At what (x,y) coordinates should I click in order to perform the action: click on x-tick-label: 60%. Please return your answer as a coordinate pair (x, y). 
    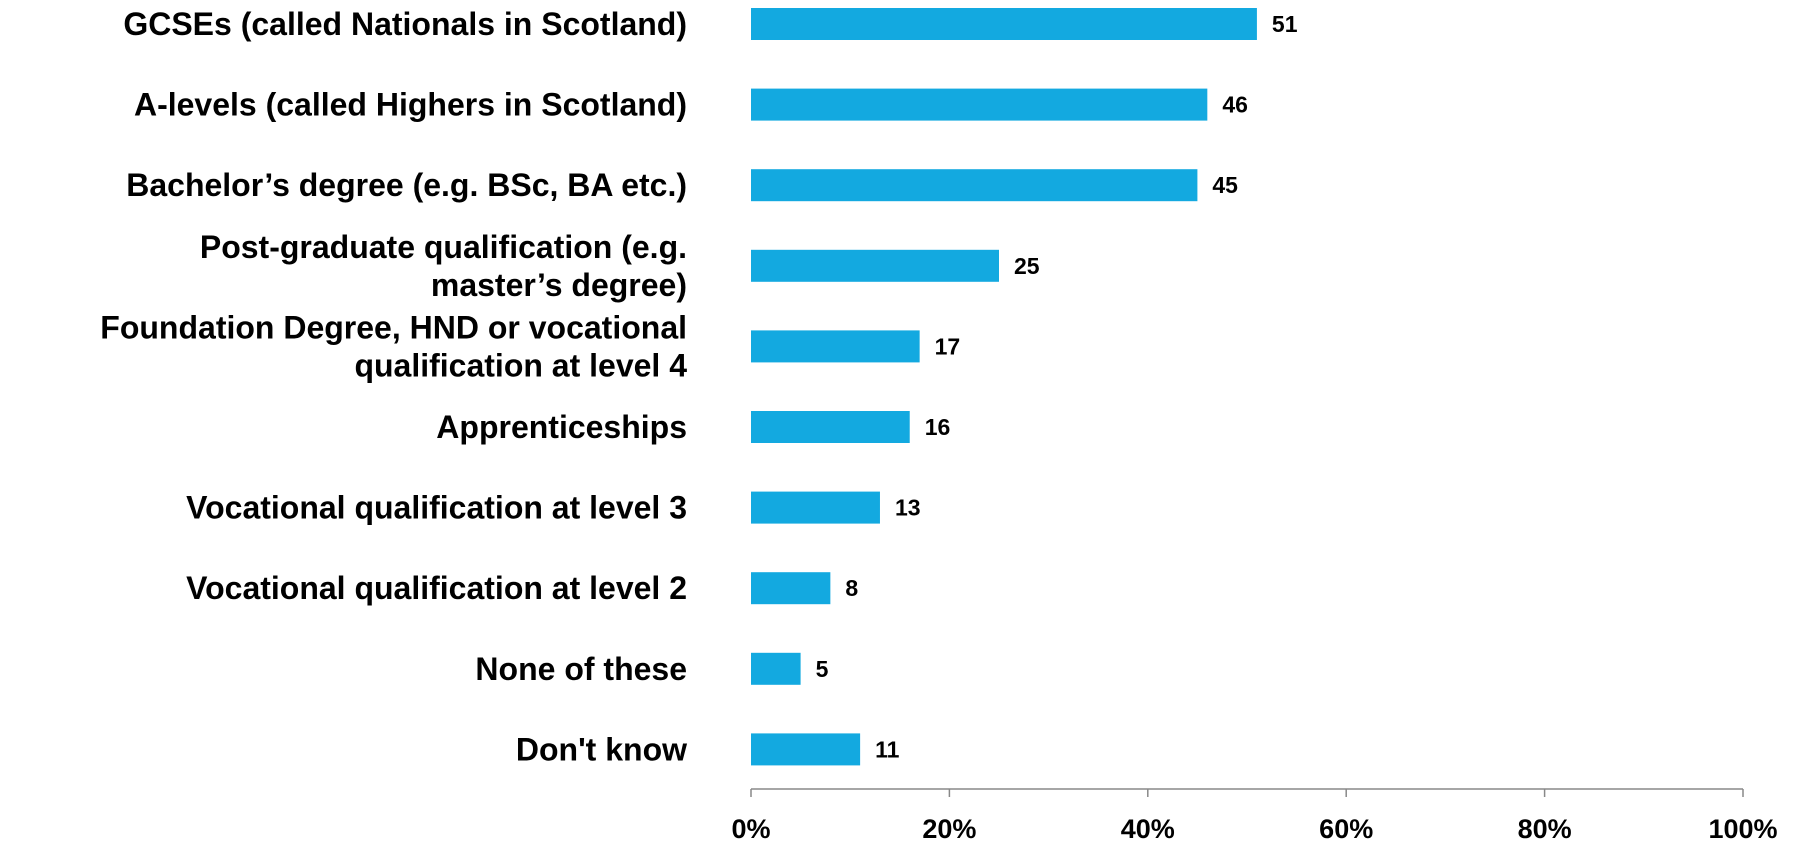
    Looking at the image, I should click on (1346, 827).